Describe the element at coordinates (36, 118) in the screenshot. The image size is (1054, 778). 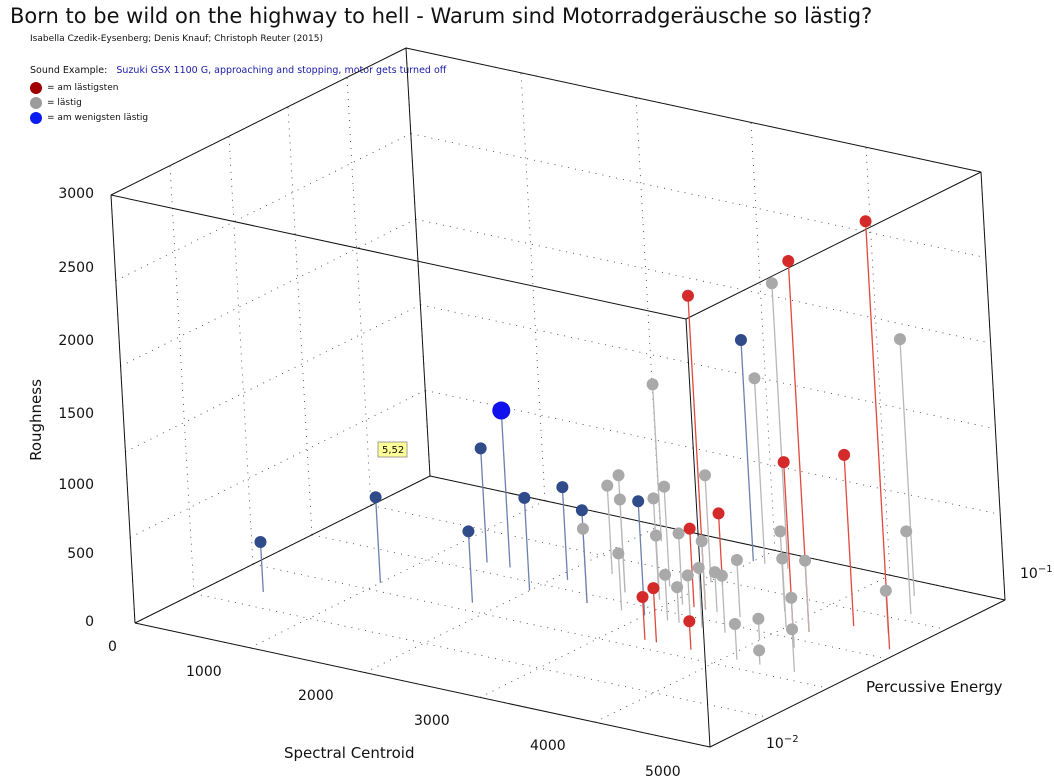
I see `legend-dot-least-icon` at that location.